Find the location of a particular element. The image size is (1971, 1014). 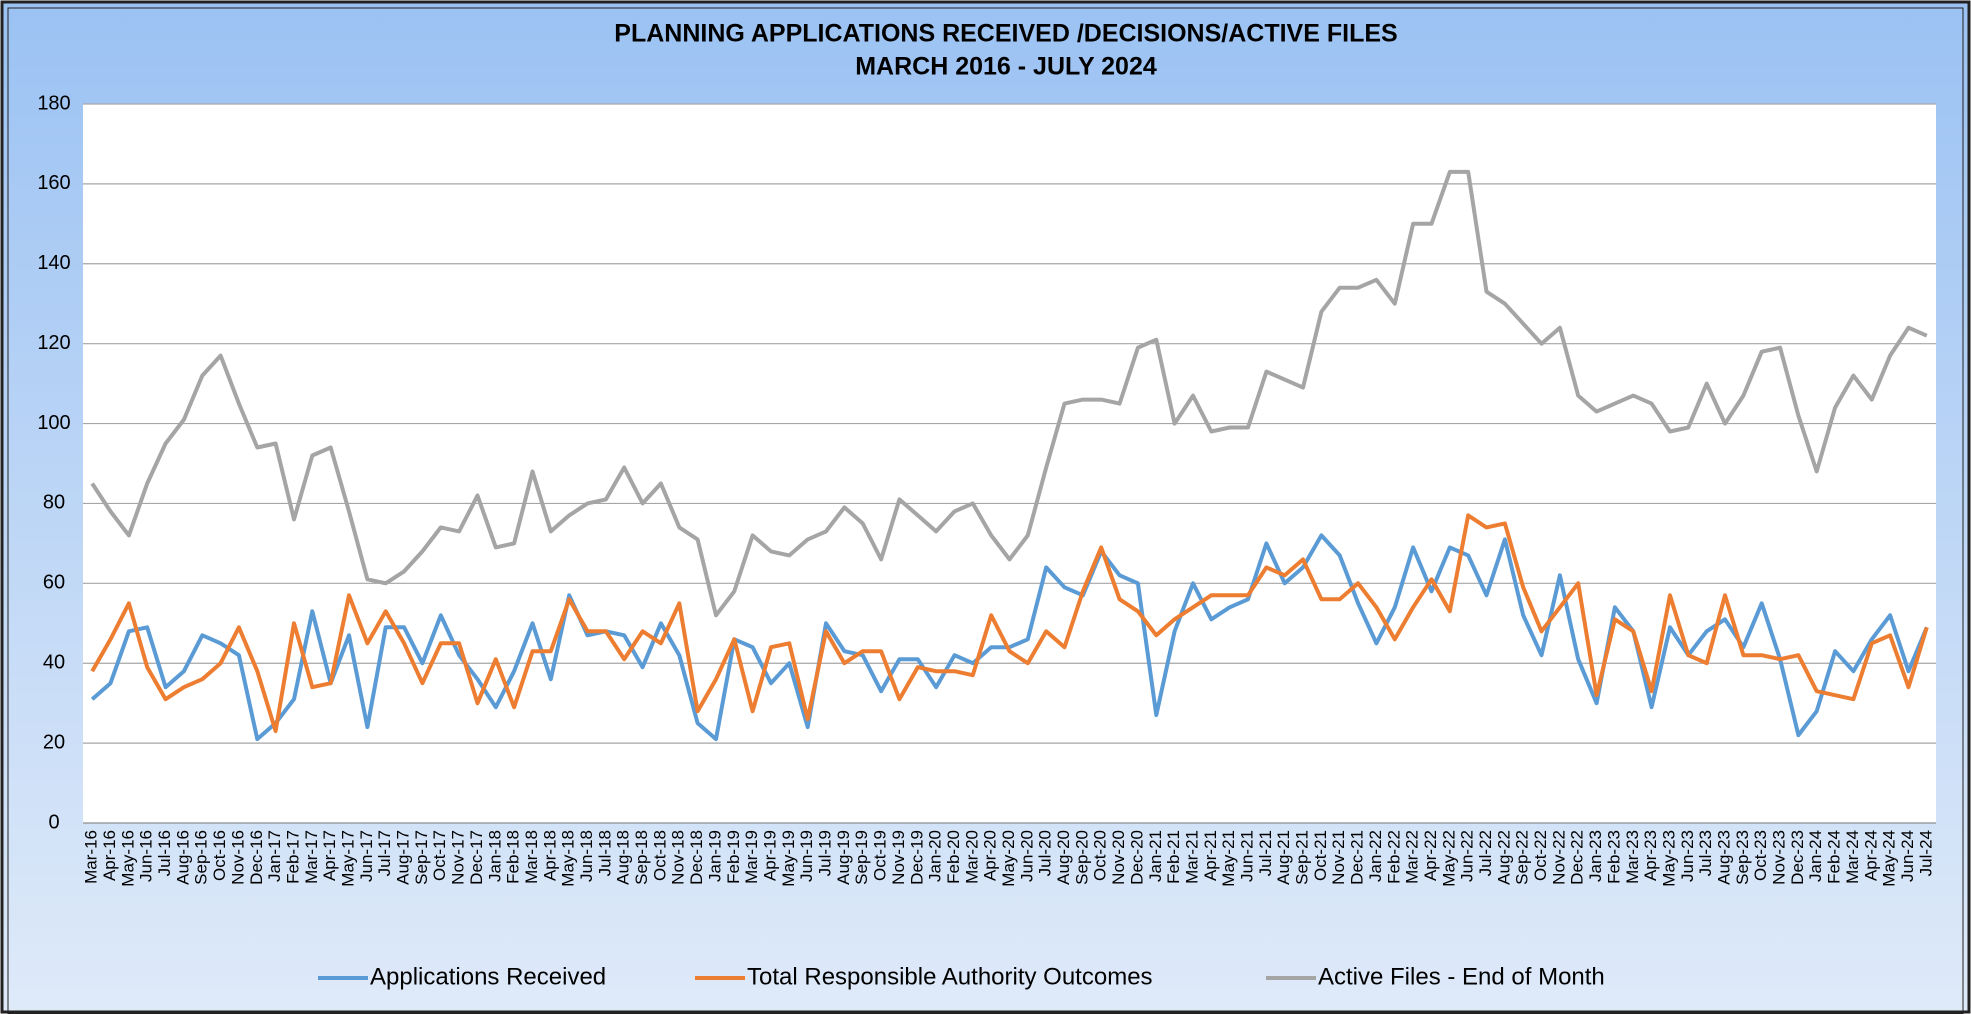

x-tick-label: Oct-18 is located at coordinates (659, 855).